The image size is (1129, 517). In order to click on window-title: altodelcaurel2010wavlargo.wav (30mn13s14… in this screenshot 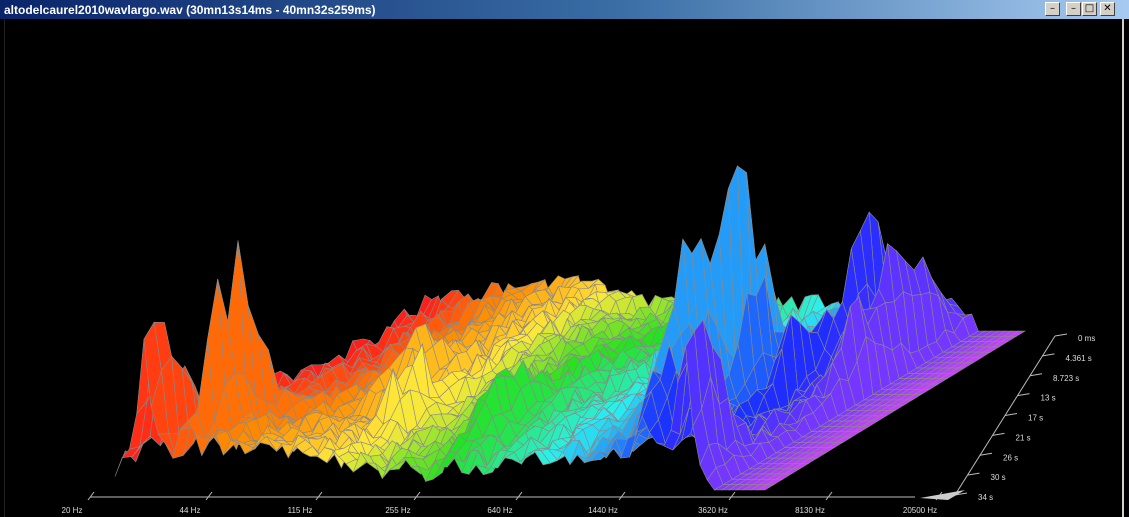, I will do `click(190, 9)`.